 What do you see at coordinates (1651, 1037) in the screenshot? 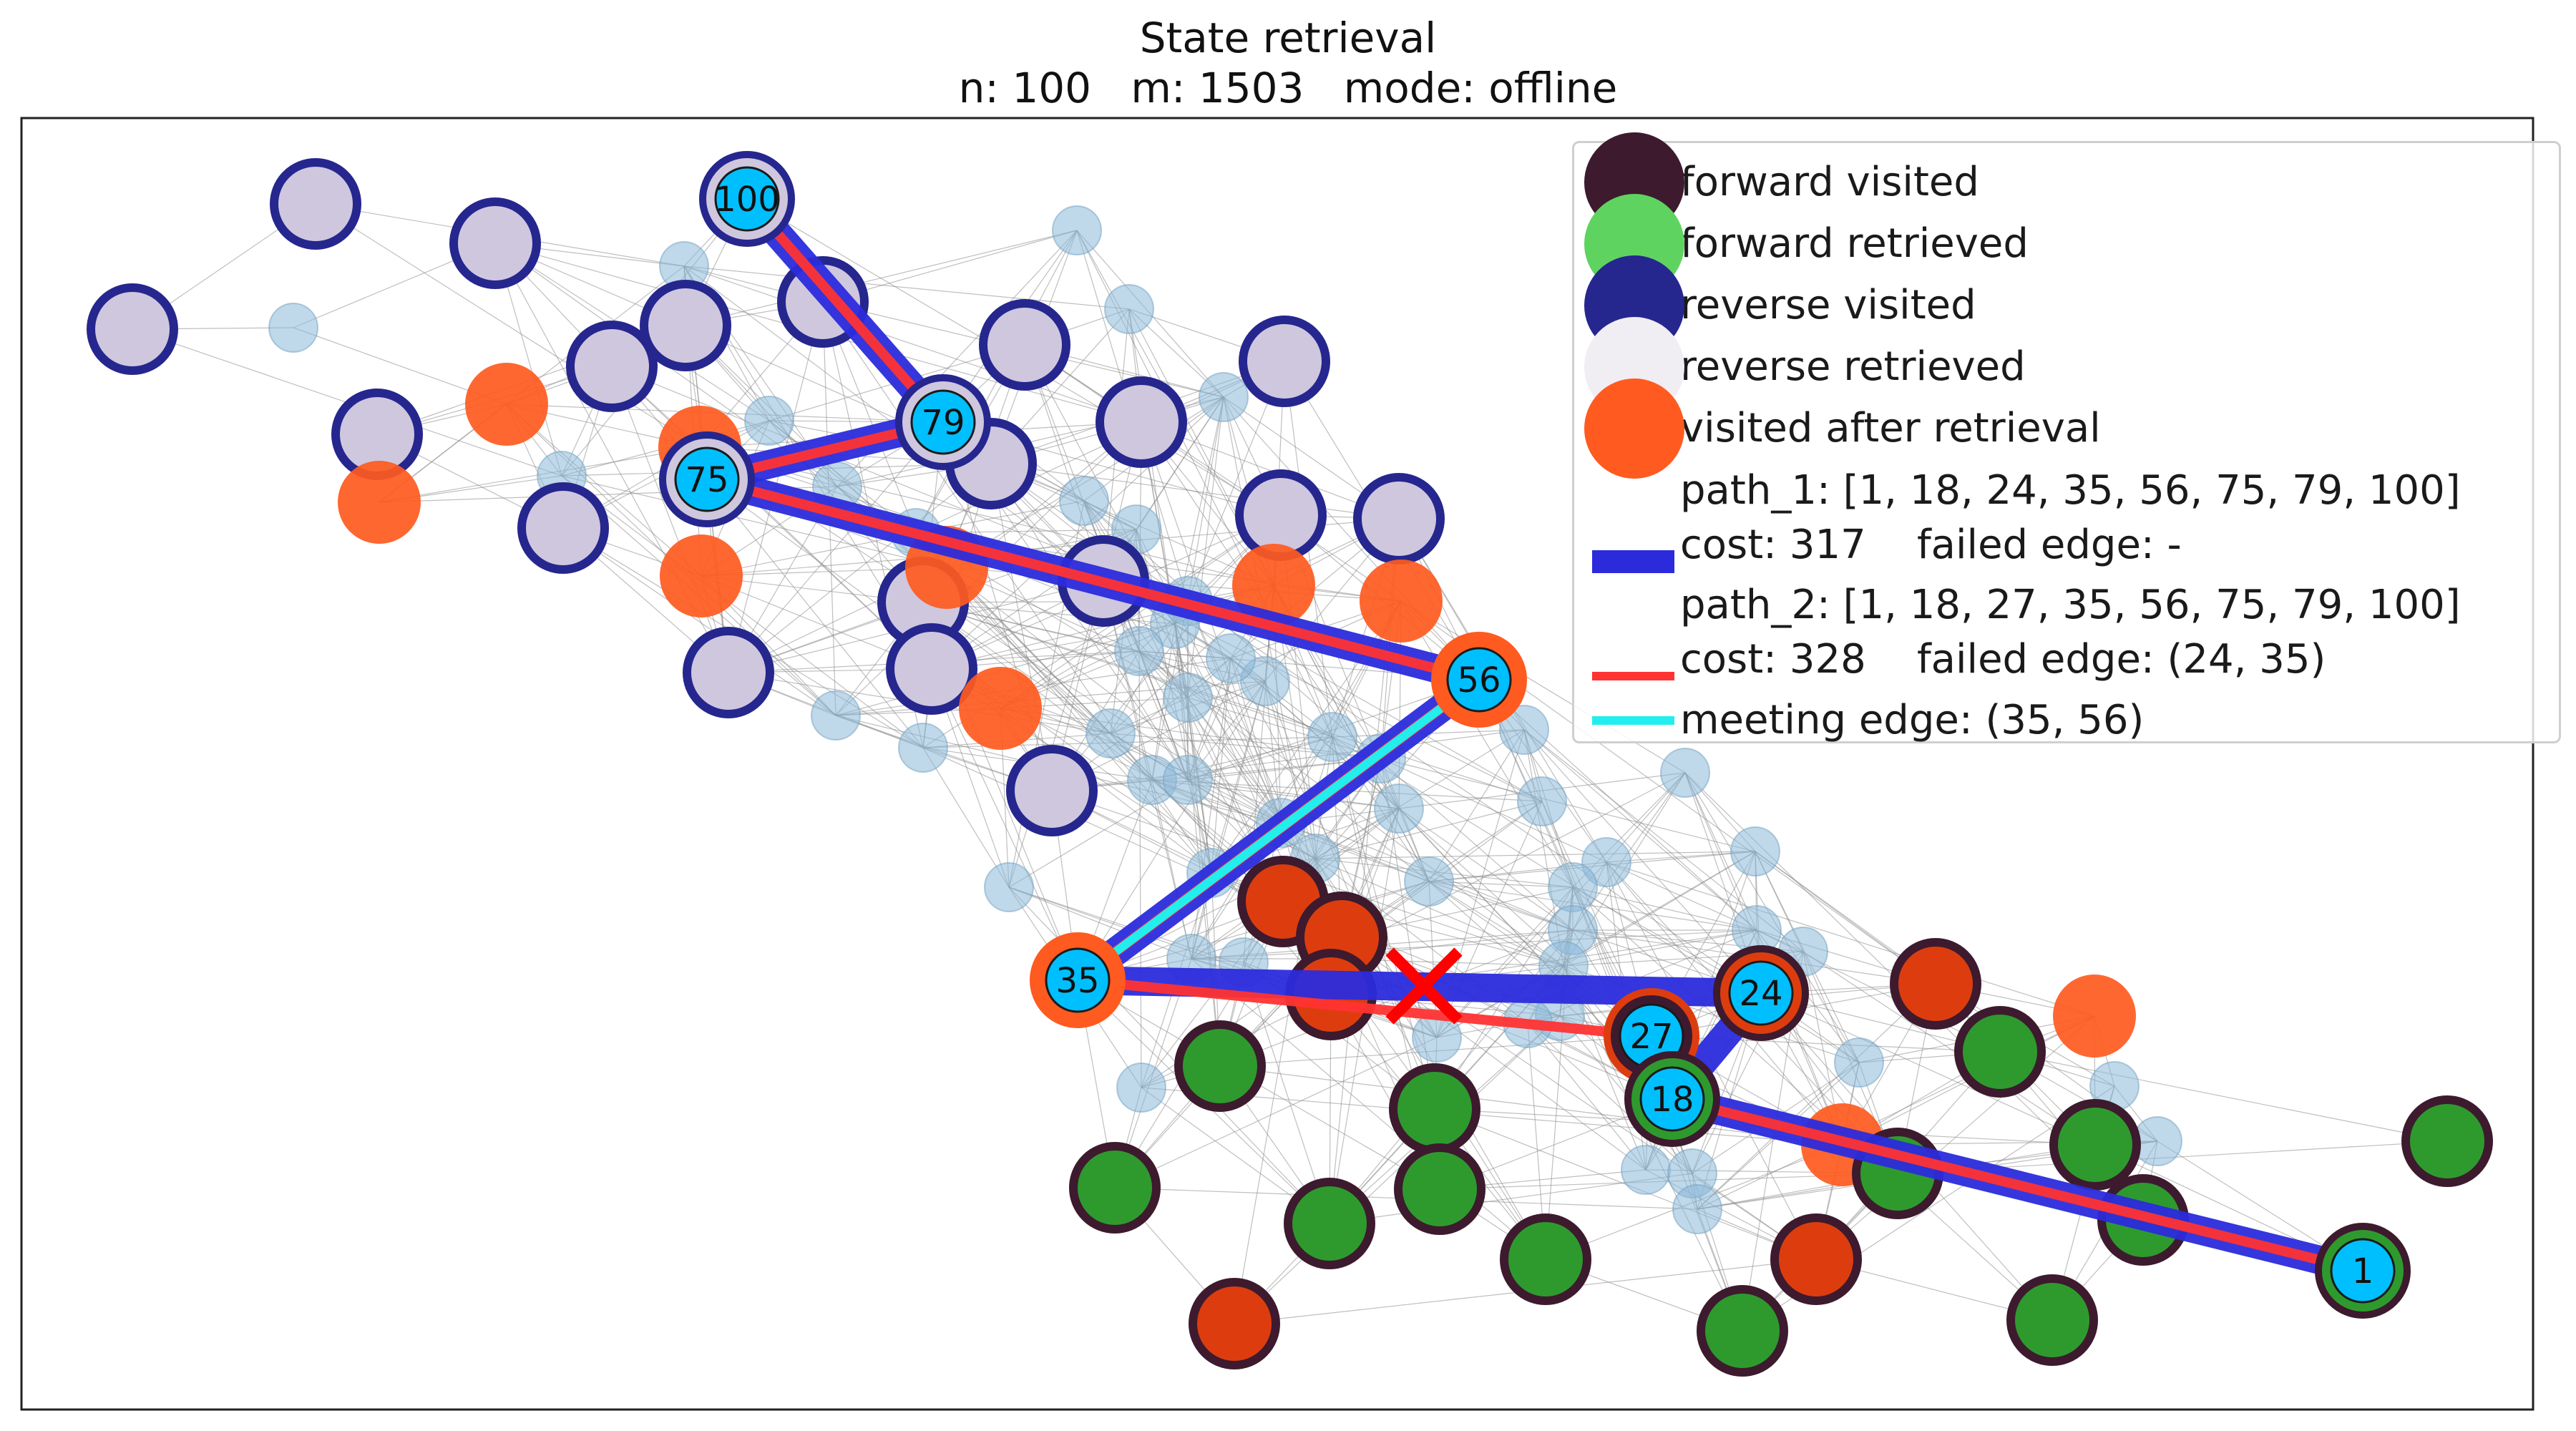
I see `node-label: 27` at bounding box center [1651, 1037].